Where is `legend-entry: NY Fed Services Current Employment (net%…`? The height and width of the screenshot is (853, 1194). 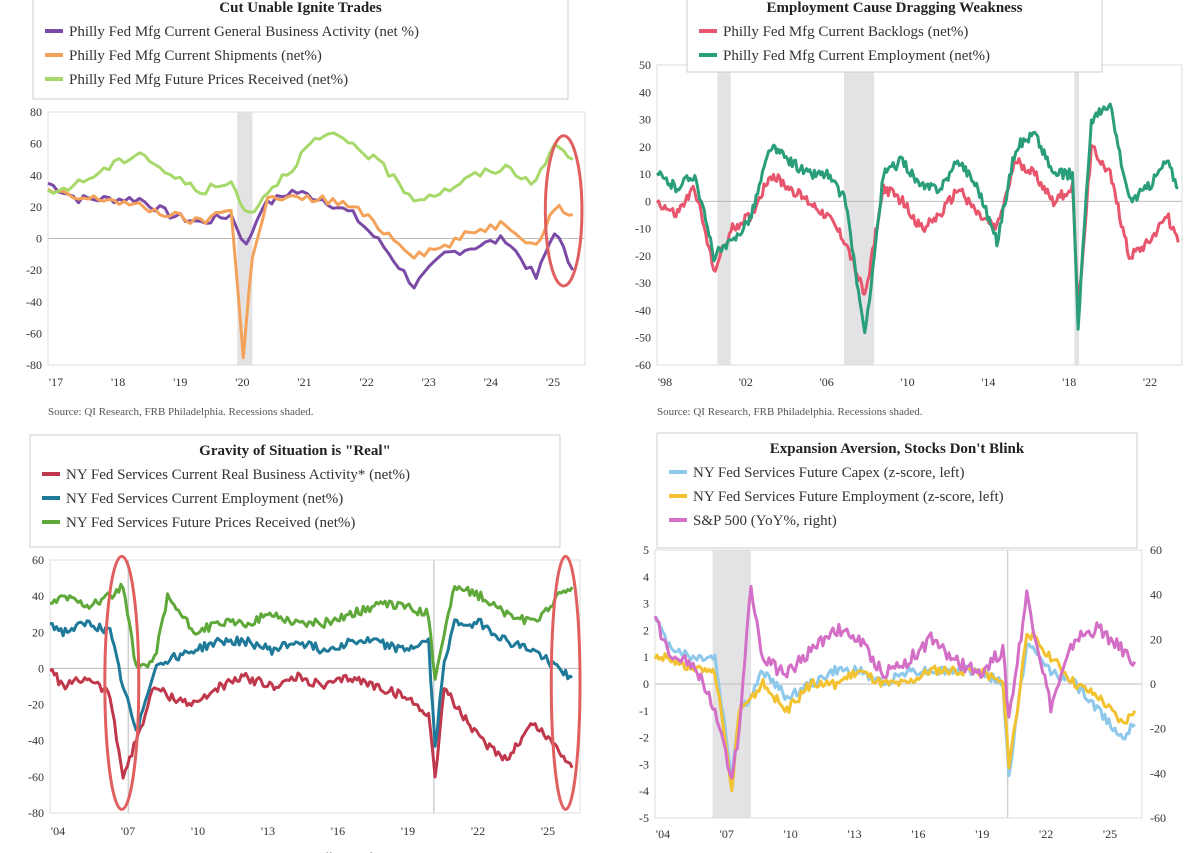
legend-entry: NY Fed Services Current Employment (net%… is located at coordinates (204, 499).